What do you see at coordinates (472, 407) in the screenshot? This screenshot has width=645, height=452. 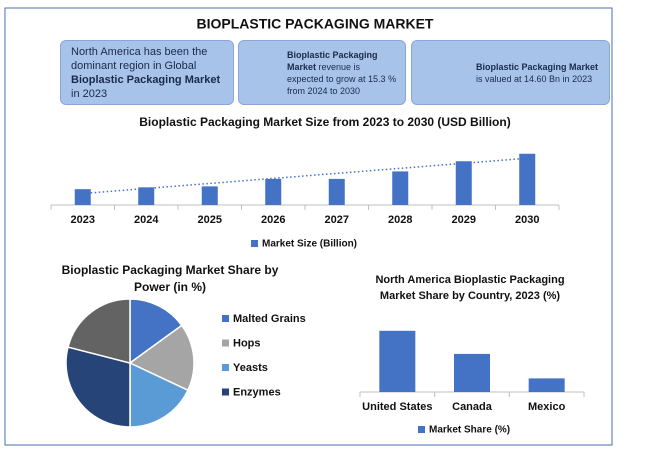 I see `x-tick-label: Canada` at bounding box center [472, 407].